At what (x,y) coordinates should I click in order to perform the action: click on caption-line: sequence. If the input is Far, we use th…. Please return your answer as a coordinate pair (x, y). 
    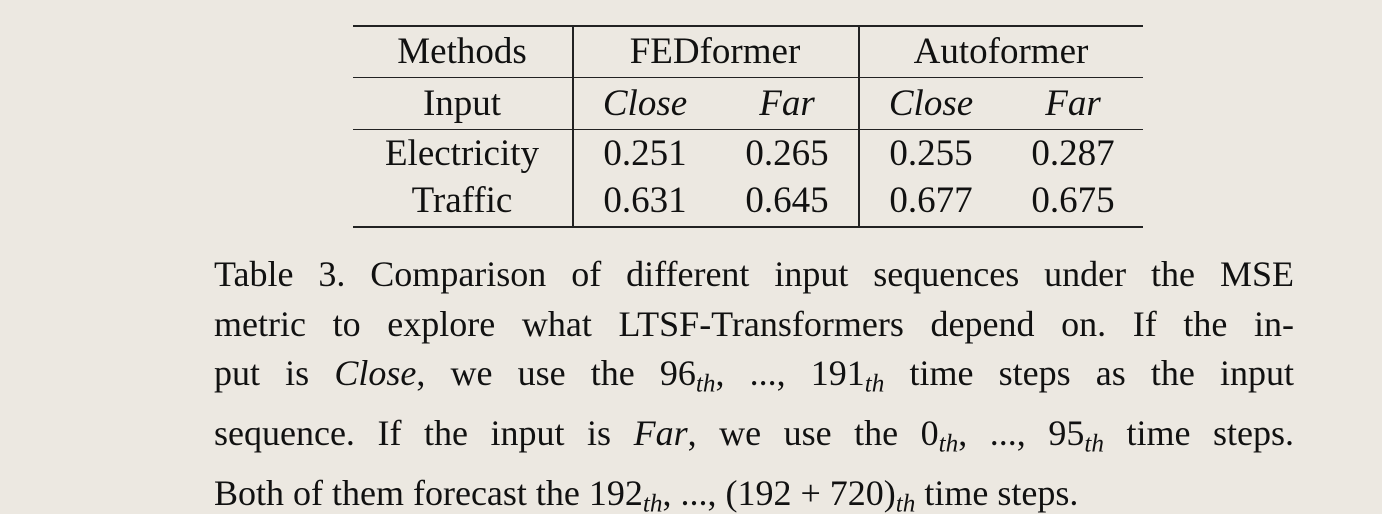
    Looking at the image, I should click on (754, 439).